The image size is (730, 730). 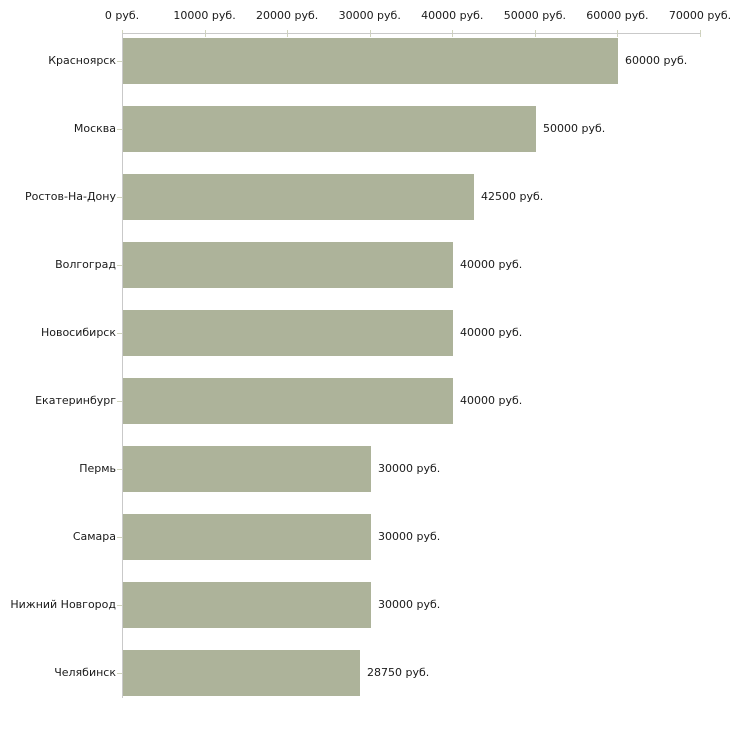 What do you see at coordinates (411, 33) in the screenshot?
I see `x-axis-line` at bounding box center [411, 33].